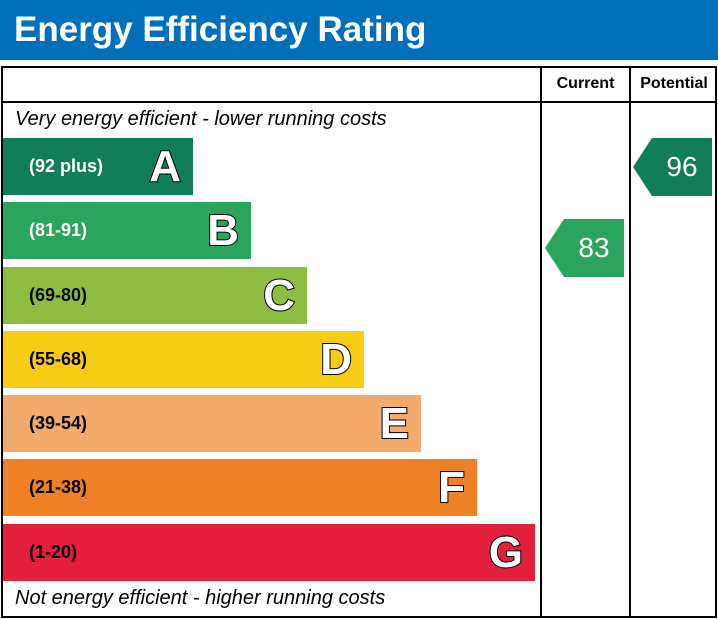 The image size is (718, 619). I want to click on band-range: (81-91), so click(58, 230).